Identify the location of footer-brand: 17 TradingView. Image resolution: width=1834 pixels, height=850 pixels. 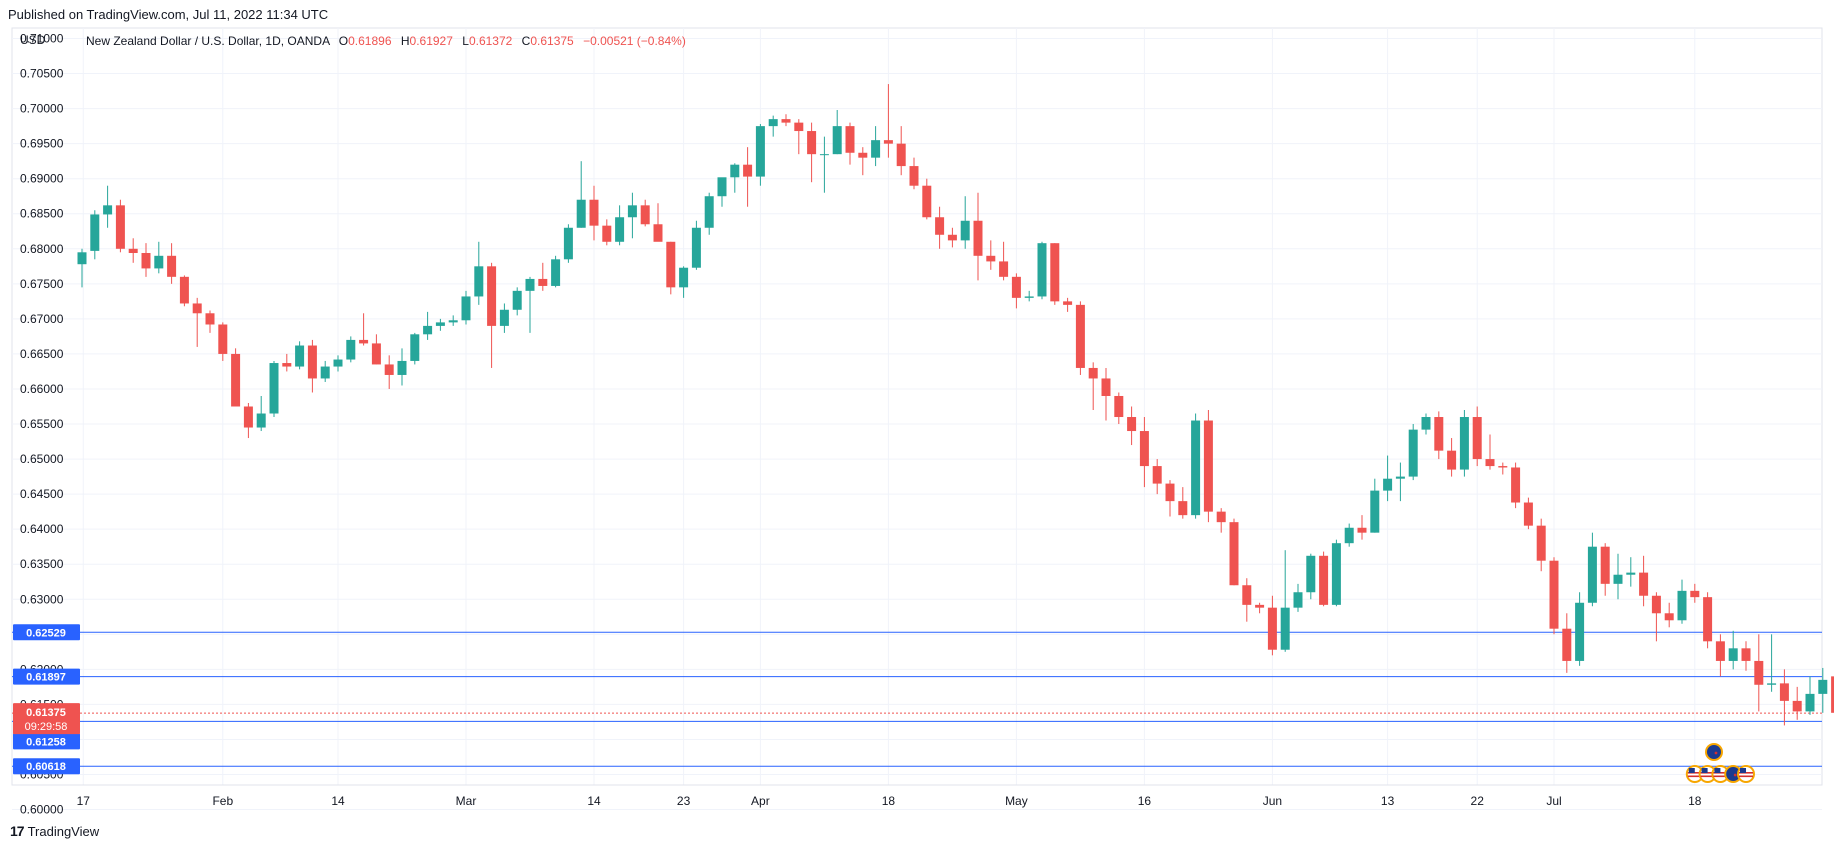
(54, 831).